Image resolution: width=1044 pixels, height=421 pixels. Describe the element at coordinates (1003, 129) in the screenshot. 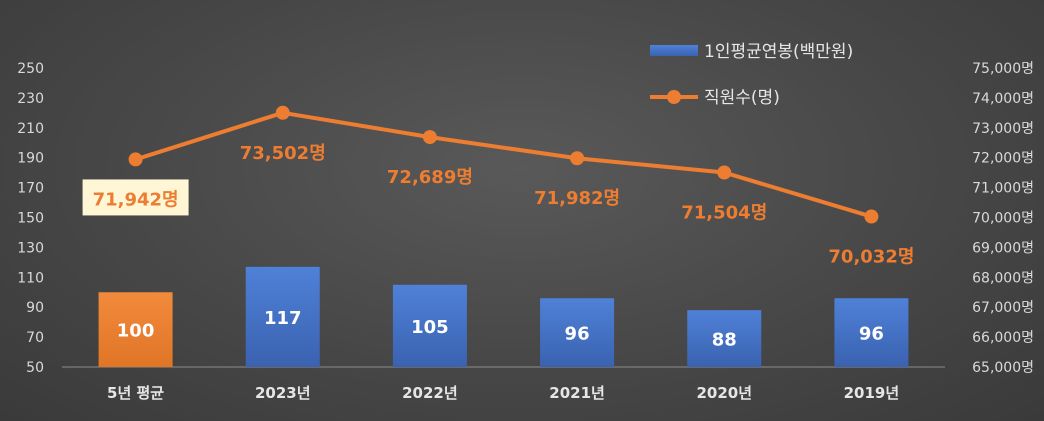

I see `y-right-tick-label: 73,000명` at that location.